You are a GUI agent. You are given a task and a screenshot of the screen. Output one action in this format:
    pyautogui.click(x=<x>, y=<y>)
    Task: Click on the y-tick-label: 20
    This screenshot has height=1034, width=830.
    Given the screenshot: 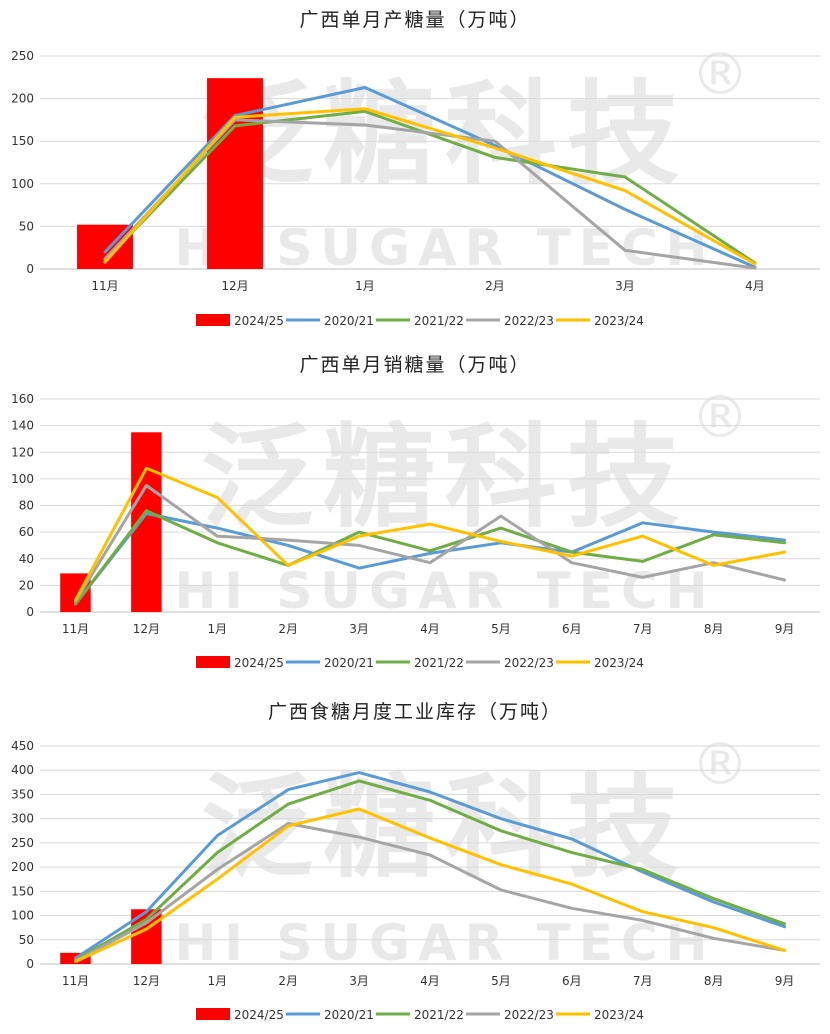 What is the action you would take?
    pyautogui.click(x=26, y=585)
    